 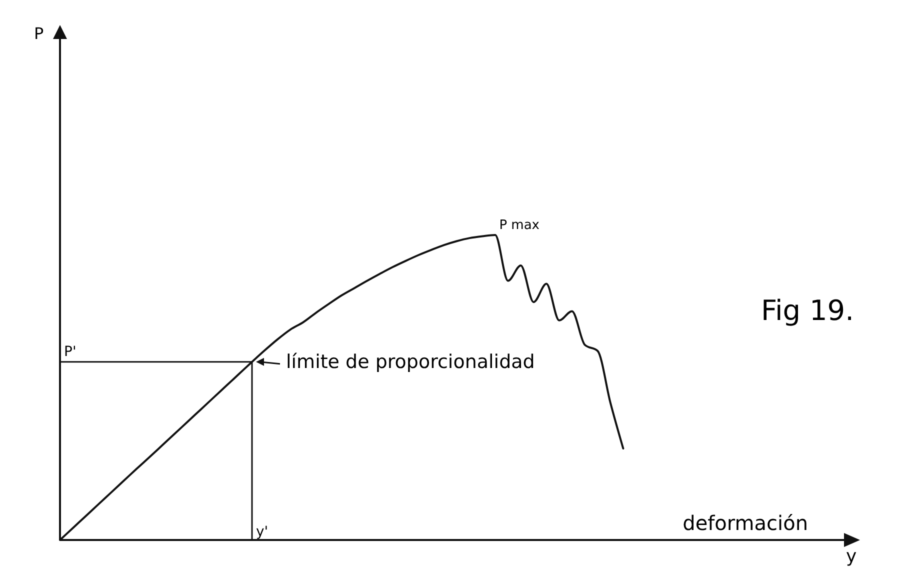 What do you see at coordinates (851, 556) in the screenshot?
I see `text: y` at bounding box center [851, 556].